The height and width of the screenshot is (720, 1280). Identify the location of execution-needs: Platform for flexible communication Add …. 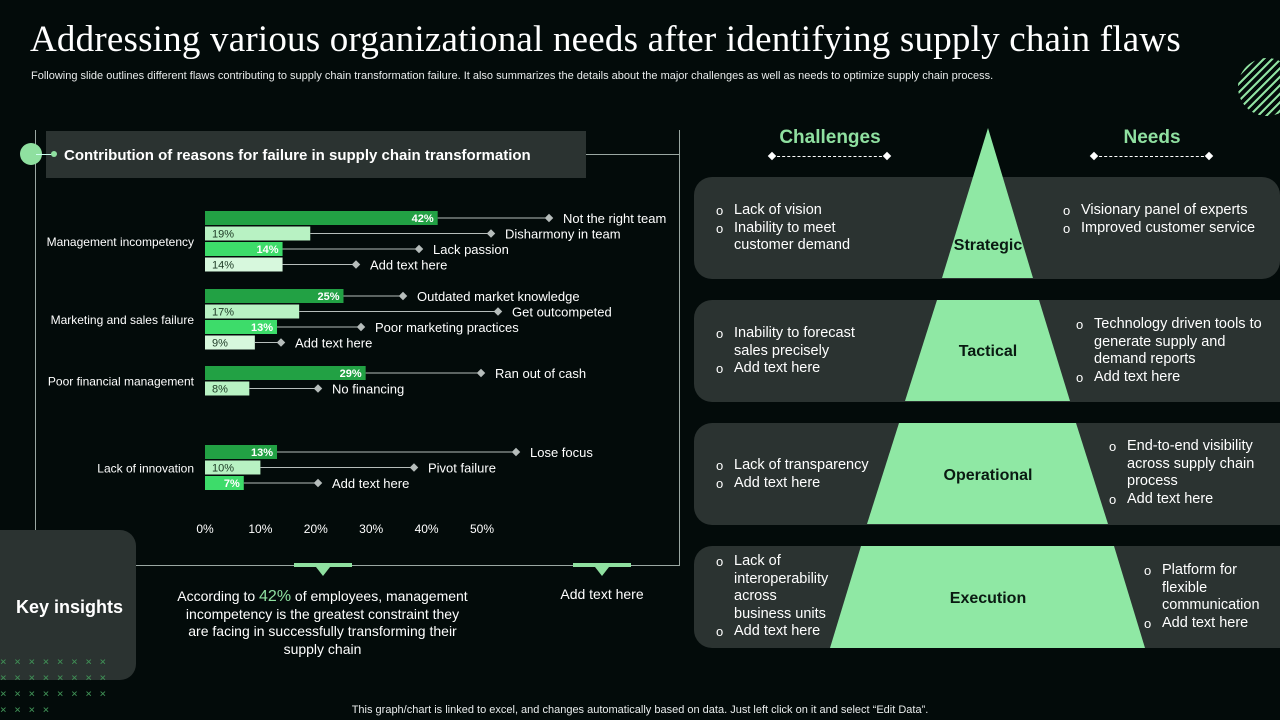
(1211, 597).